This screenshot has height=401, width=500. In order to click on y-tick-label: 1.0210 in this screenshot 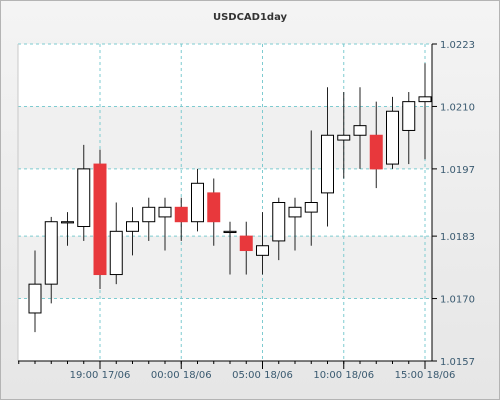, I will do `click(457, 107)`.